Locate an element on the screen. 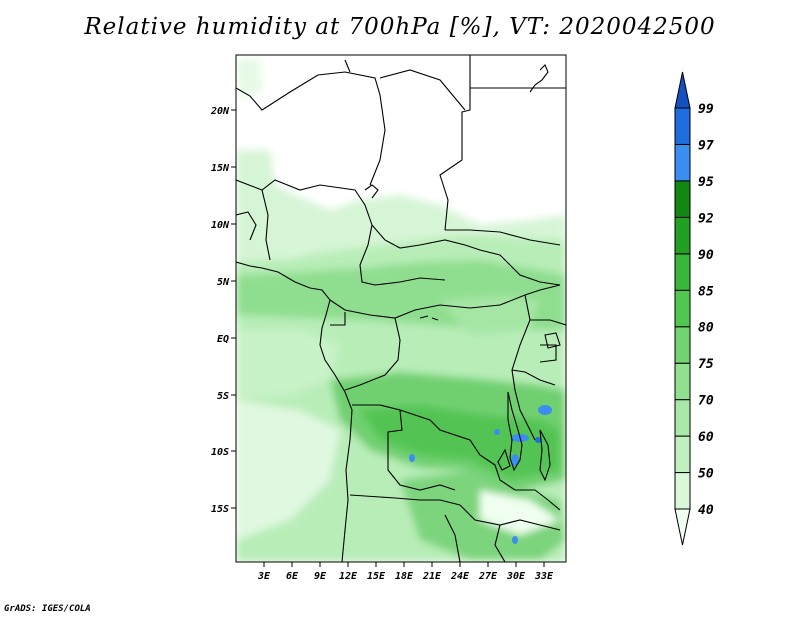  lon-label: 27E is located at coordinates (488, 576).